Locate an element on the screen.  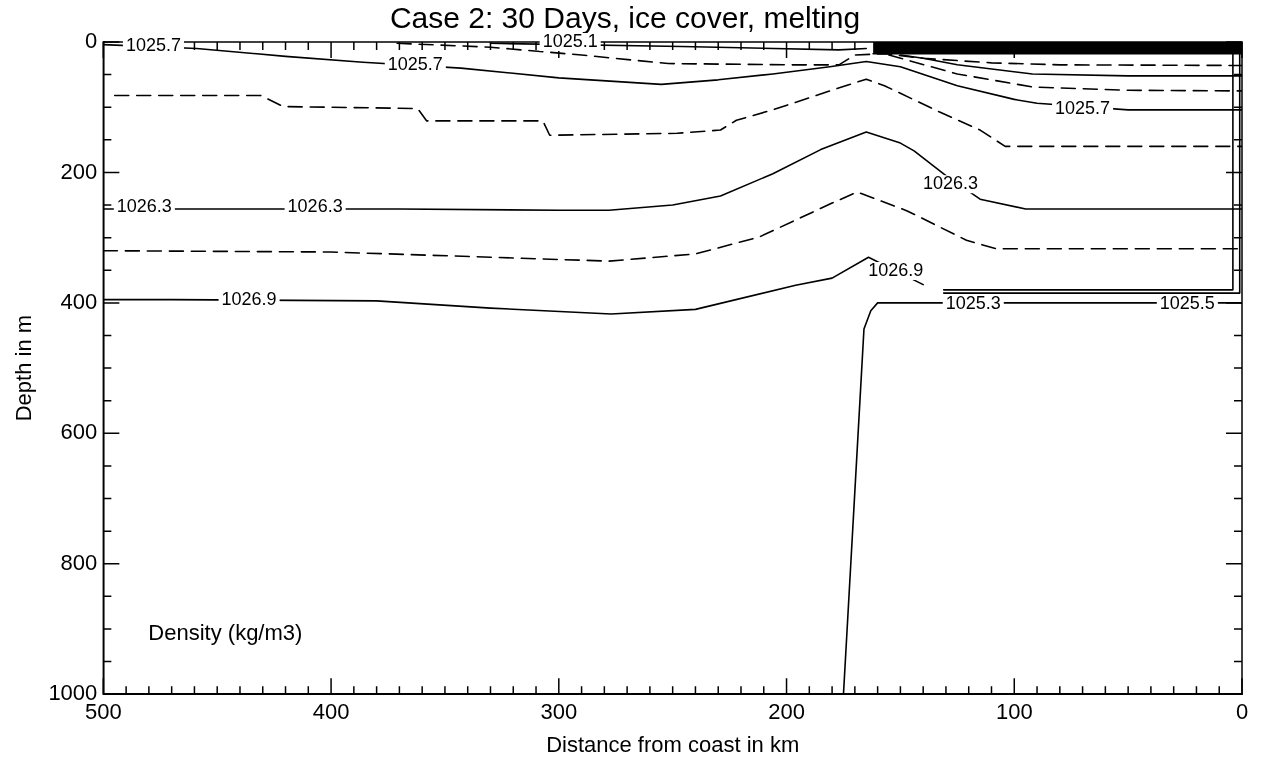
y-tick-label: 600 is located at coordinates (79, 432).